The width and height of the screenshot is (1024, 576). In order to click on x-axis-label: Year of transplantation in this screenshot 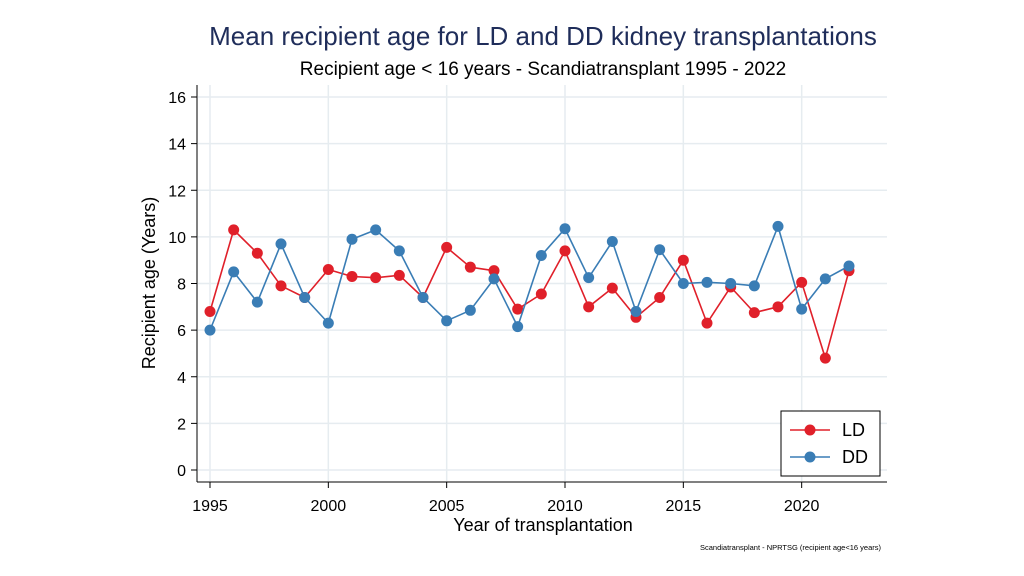, I will do `click(542, 525)`.